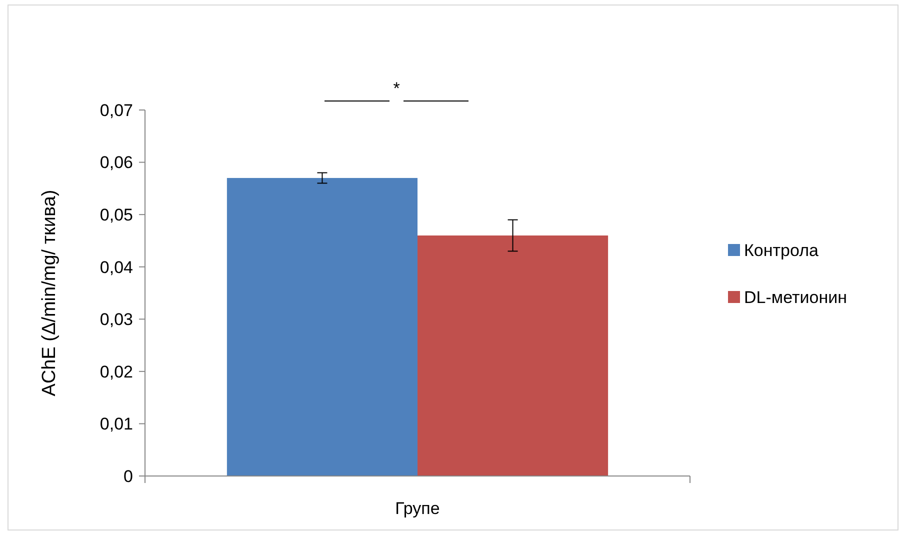 The width and height of the screenshot is (902, 533). Describe the element at coordinates (116, 372) in the screenshot. I see `y-tick-label: 0,02` at that location.